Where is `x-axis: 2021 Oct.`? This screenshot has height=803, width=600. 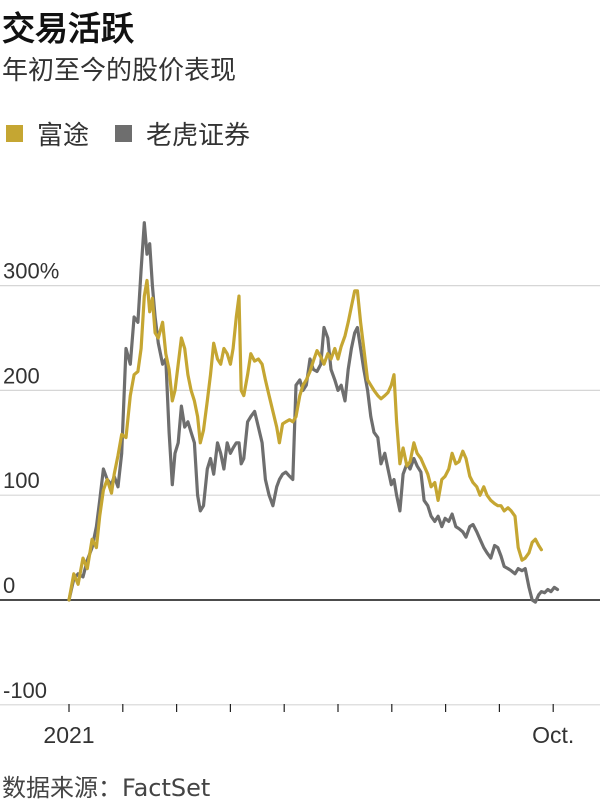
x-axis: 2021 Oct. is located at coordinates (308, 726).